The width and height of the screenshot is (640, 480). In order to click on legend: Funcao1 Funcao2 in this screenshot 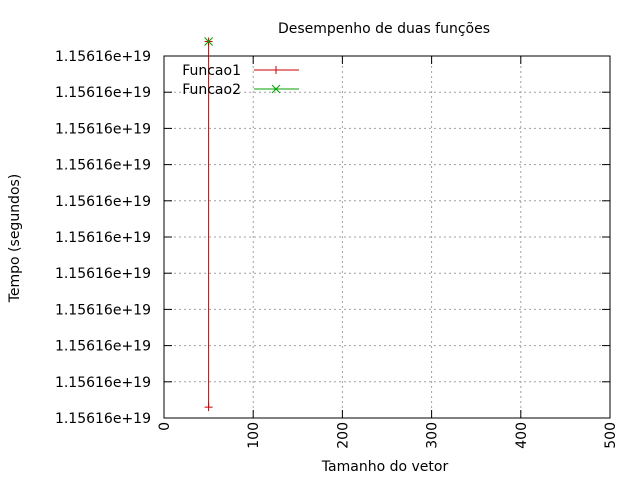, I will do `click(240, 80)`.